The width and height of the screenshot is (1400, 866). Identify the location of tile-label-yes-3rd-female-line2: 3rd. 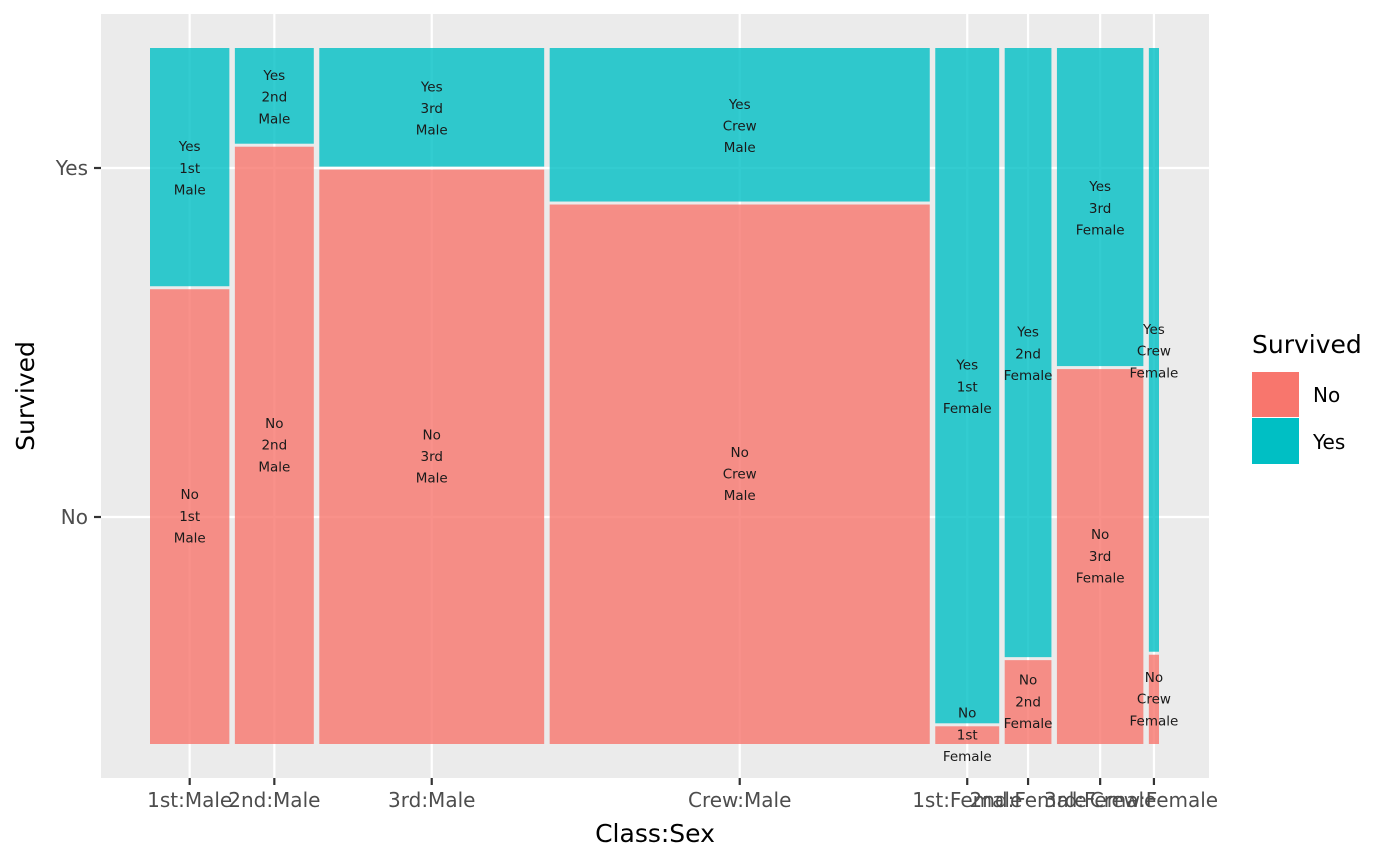
(1100, 209).